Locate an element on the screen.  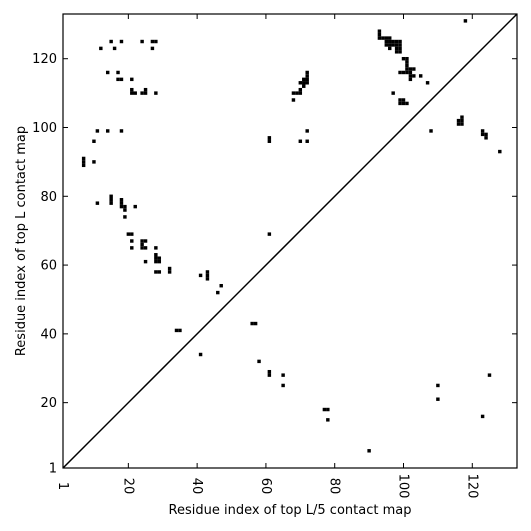
x-tick-label: 40 is located at coordinates (196, 486).